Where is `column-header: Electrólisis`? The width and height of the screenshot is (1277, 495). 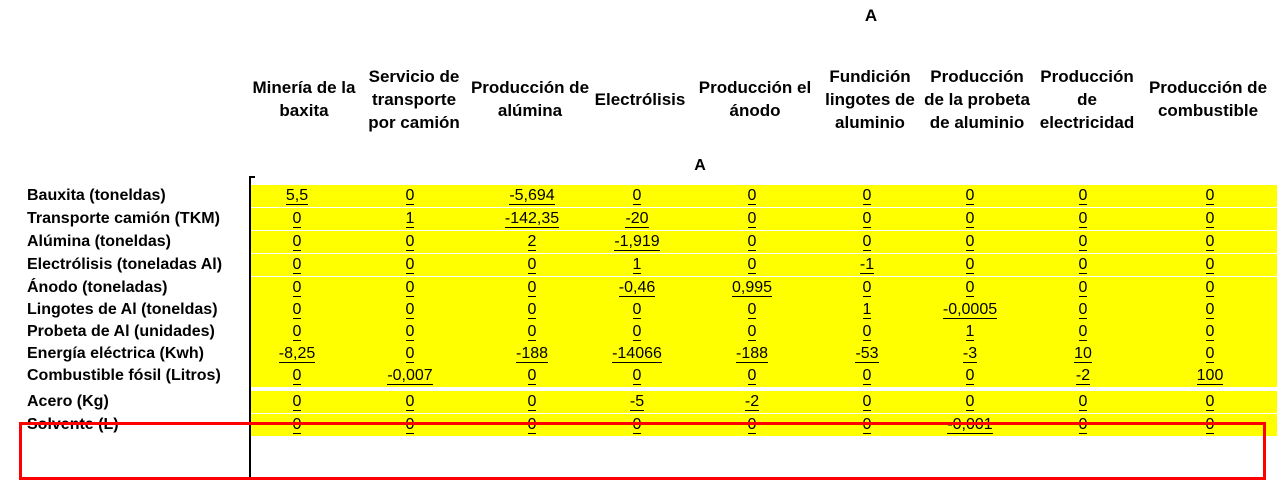 column-header: Electrólisis is located at coordinates (640, 99).